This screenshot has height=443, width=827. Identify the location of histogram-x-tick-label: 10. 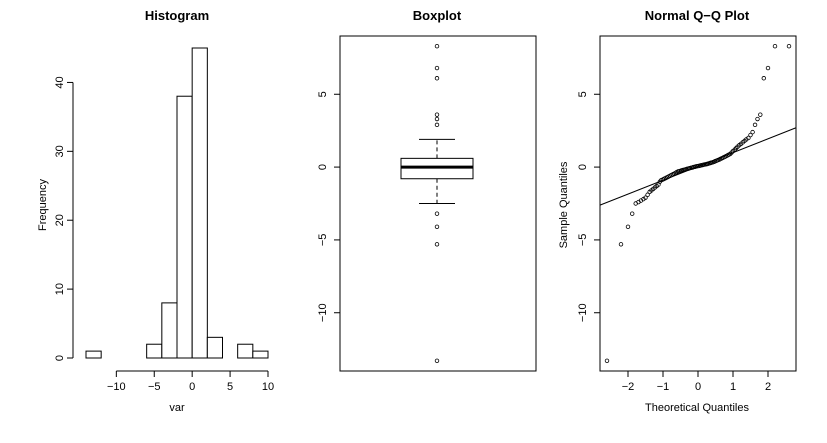
(268, 387).